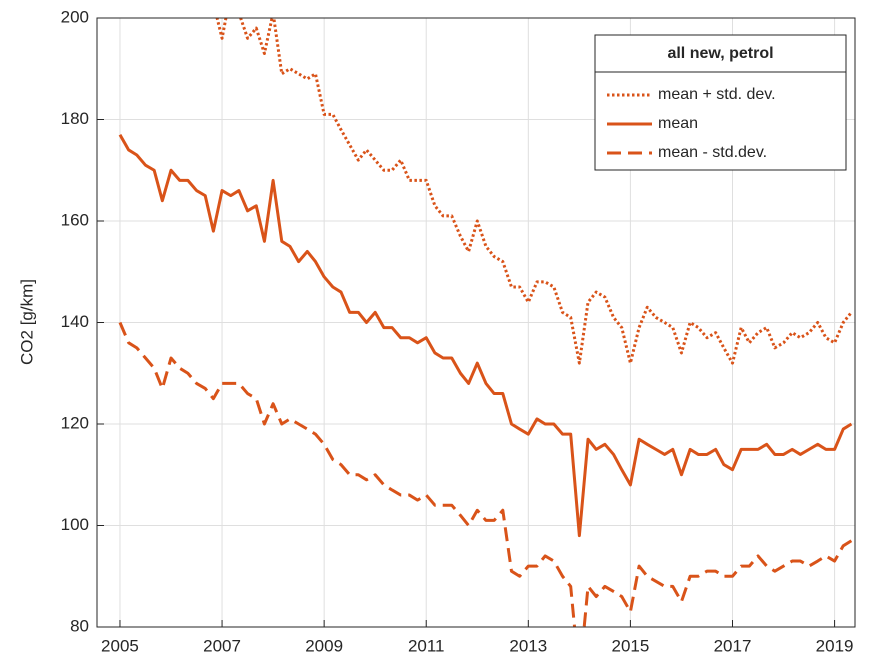 This screenshot has height=663, width=871. I want to click on x-tick-label: 2015, so click(630, 645).